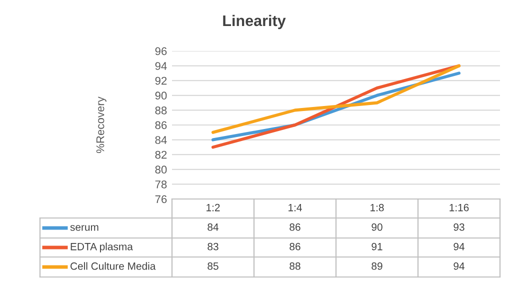 Image resolution: width=508 pixels, height=289 pixels. What do you see at coordinates (113, 266) in the screenshot?
I see `legend-label: Cell Culture Media` at bounding box center [113, 266].